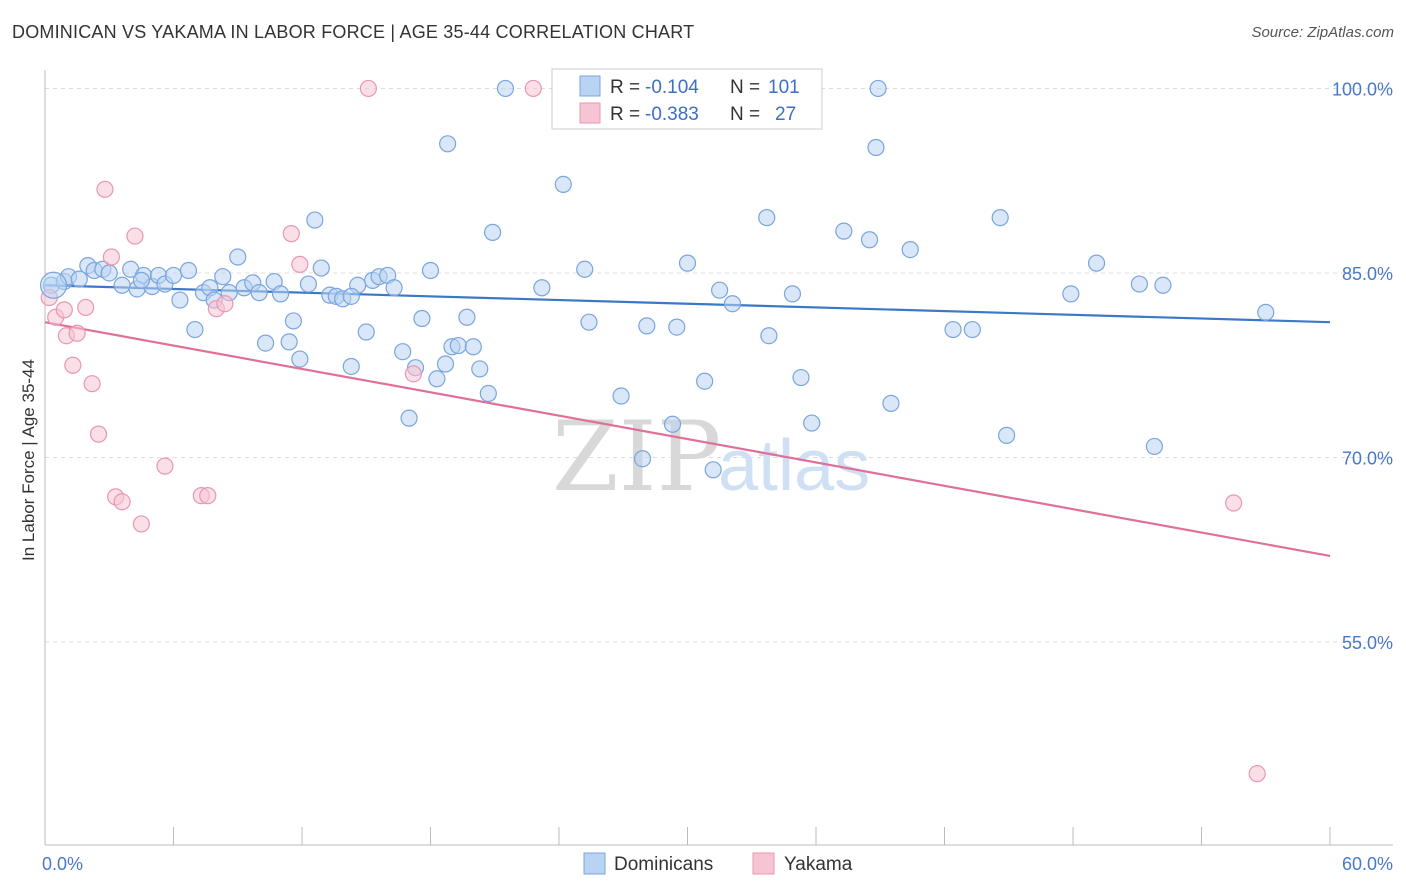 The image size is (1406, 892). What do you see at coordinates (28, 460) in the screenshot?
I see `y-axis-label: In Labor Force | Age 35-44` at bounding box center [28, 460].